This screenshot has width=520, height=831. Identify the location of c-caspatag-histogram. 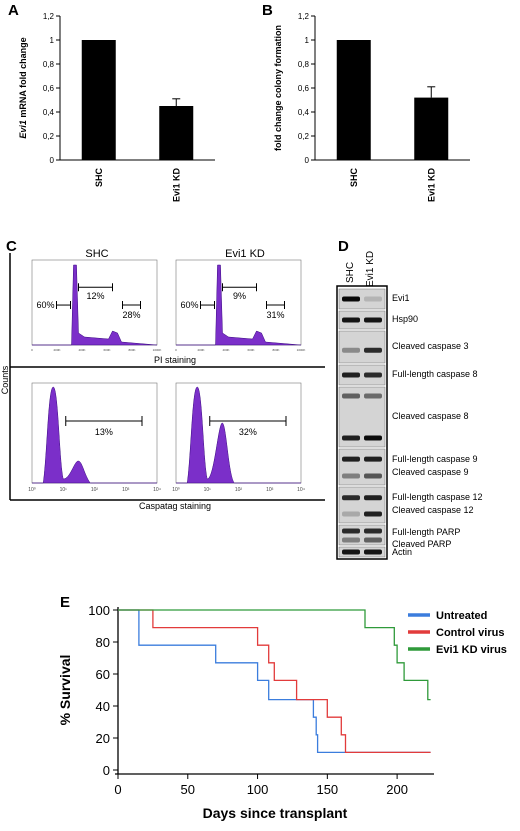
(238, 435).